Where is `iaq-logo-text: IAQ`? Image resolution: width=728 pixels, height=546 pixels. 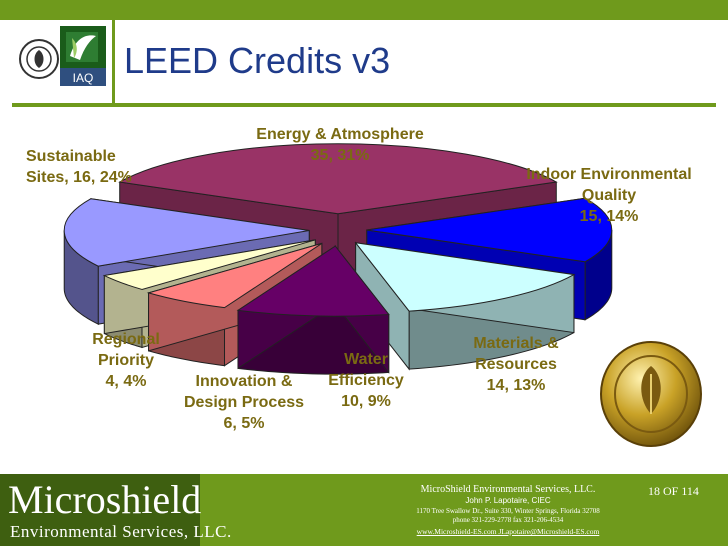 iaq-logo-text: IAQ is located at coordinates (83, 78).